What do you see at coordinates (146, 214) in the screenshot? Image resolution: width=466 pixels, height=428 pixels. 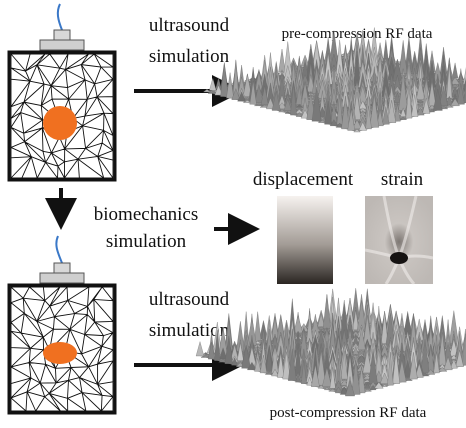 I see `label-biomechanics: biomechanics` at bounding box center [146, 214].